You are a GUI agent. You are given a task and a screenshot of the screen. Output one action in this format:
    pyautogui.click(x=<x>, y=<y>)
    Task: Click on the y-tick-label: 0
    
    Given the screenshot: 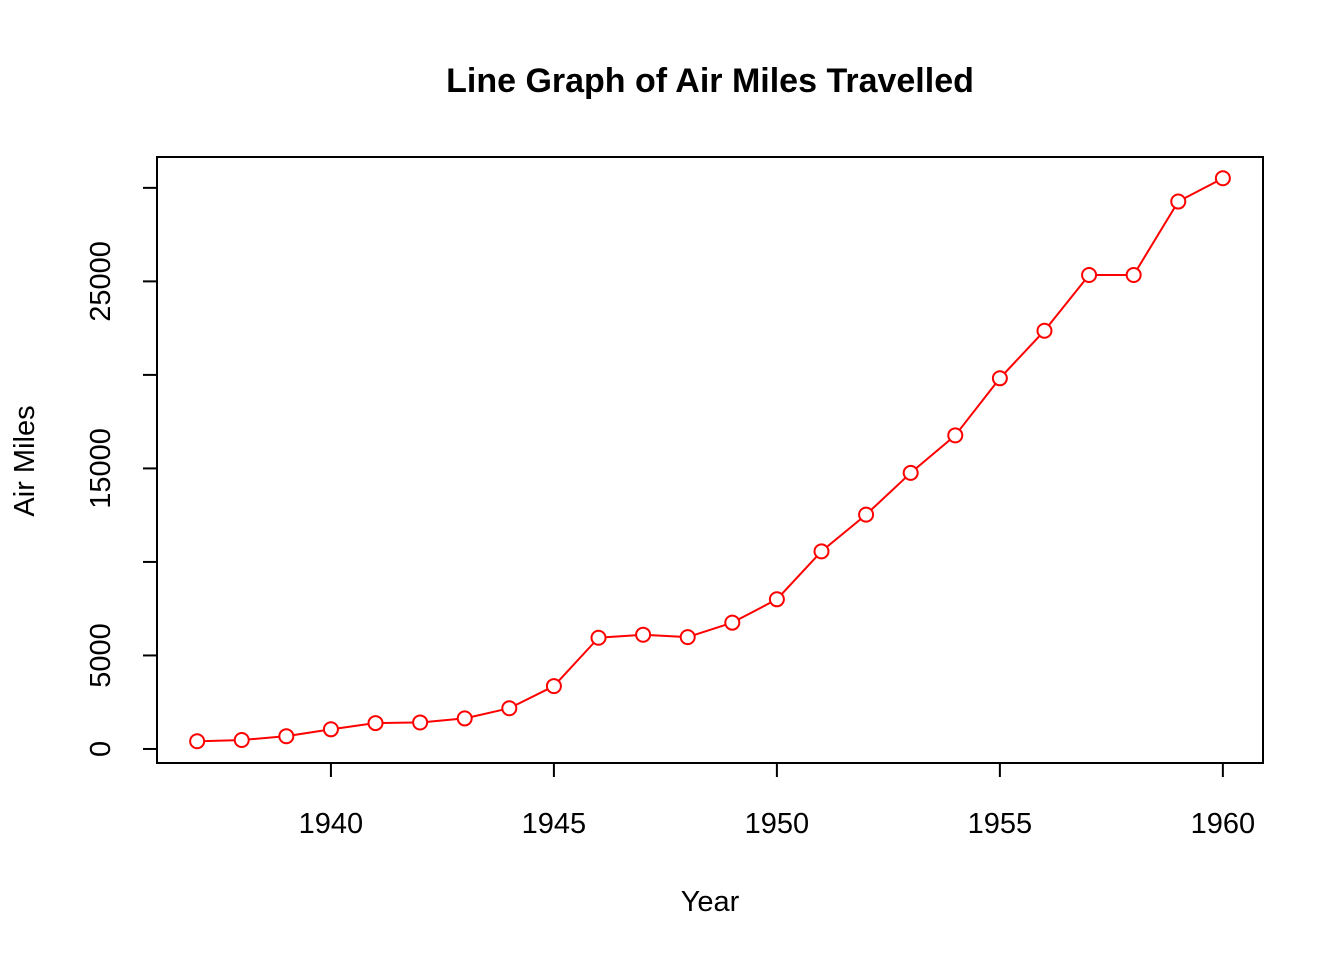 What is the action you would take?
    pyautogui.click(x=101, y=749)
    